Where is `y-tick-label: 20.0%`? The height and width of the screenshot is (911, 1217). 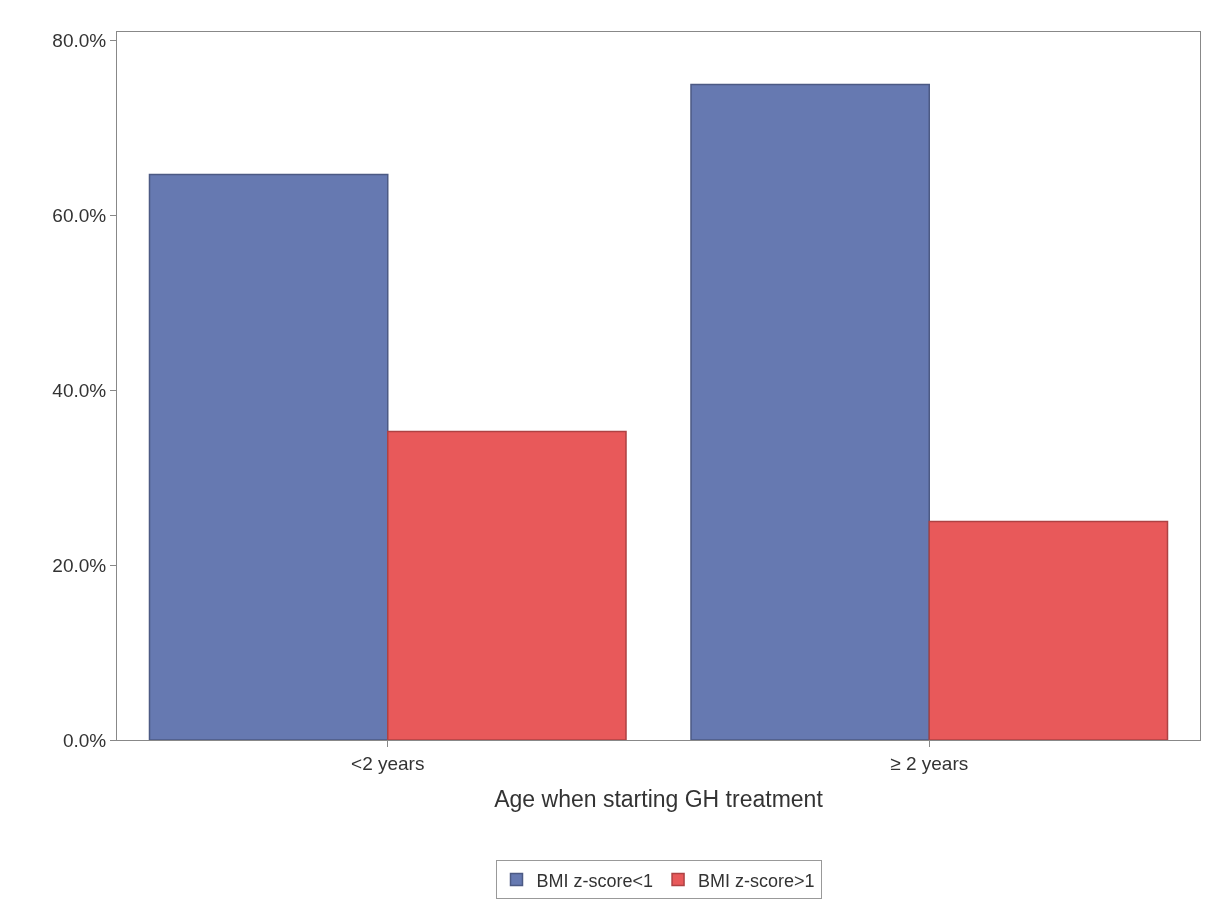 y-tick-label: 20.0% is located at coordinates (79, 565).